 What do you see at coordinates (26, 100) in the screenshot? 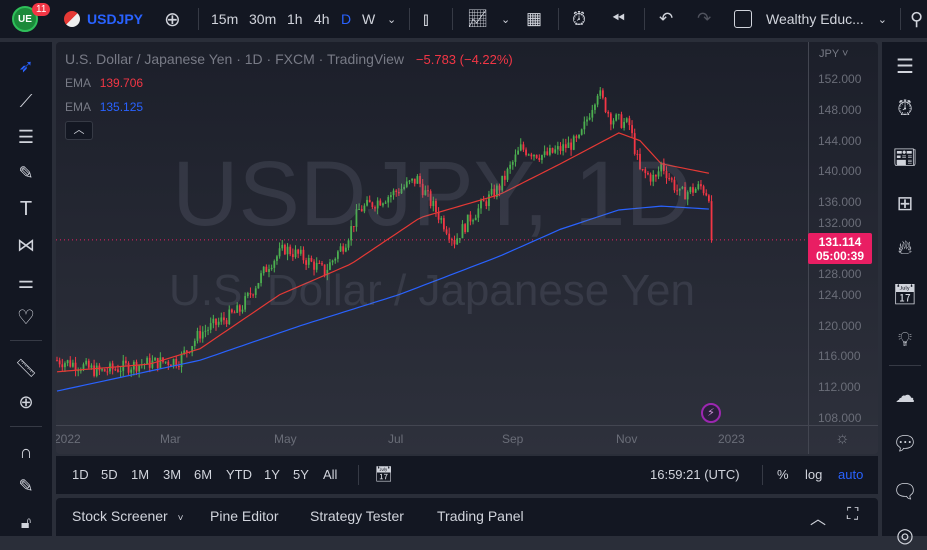
I see `trend-line-icon: ⟋` at bounding box center [26, 100].